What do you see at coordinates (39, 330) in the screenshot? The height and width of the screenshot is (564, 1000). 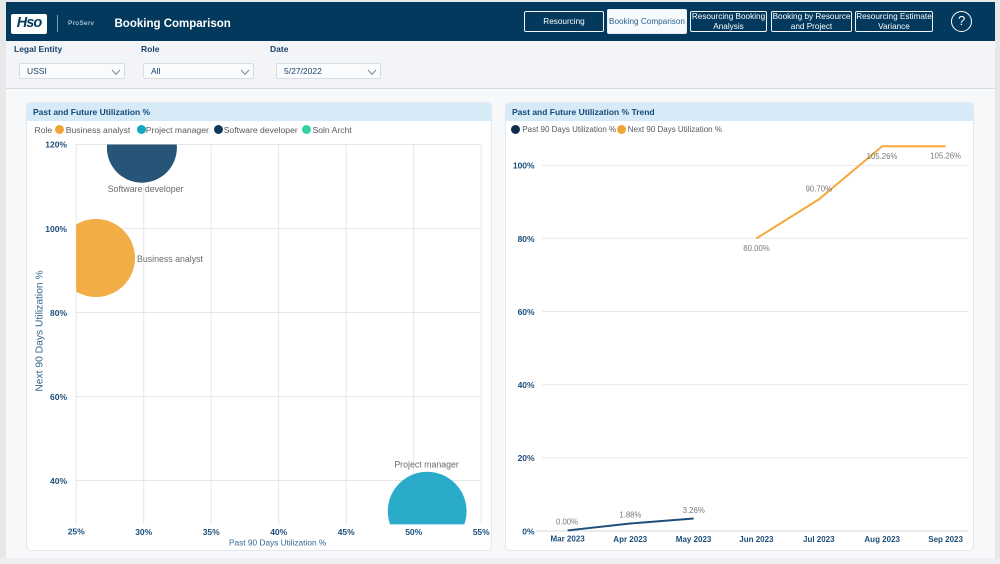 I see `svg-text: Next 90 Days Utilization %` at bounding box center [39, 330].